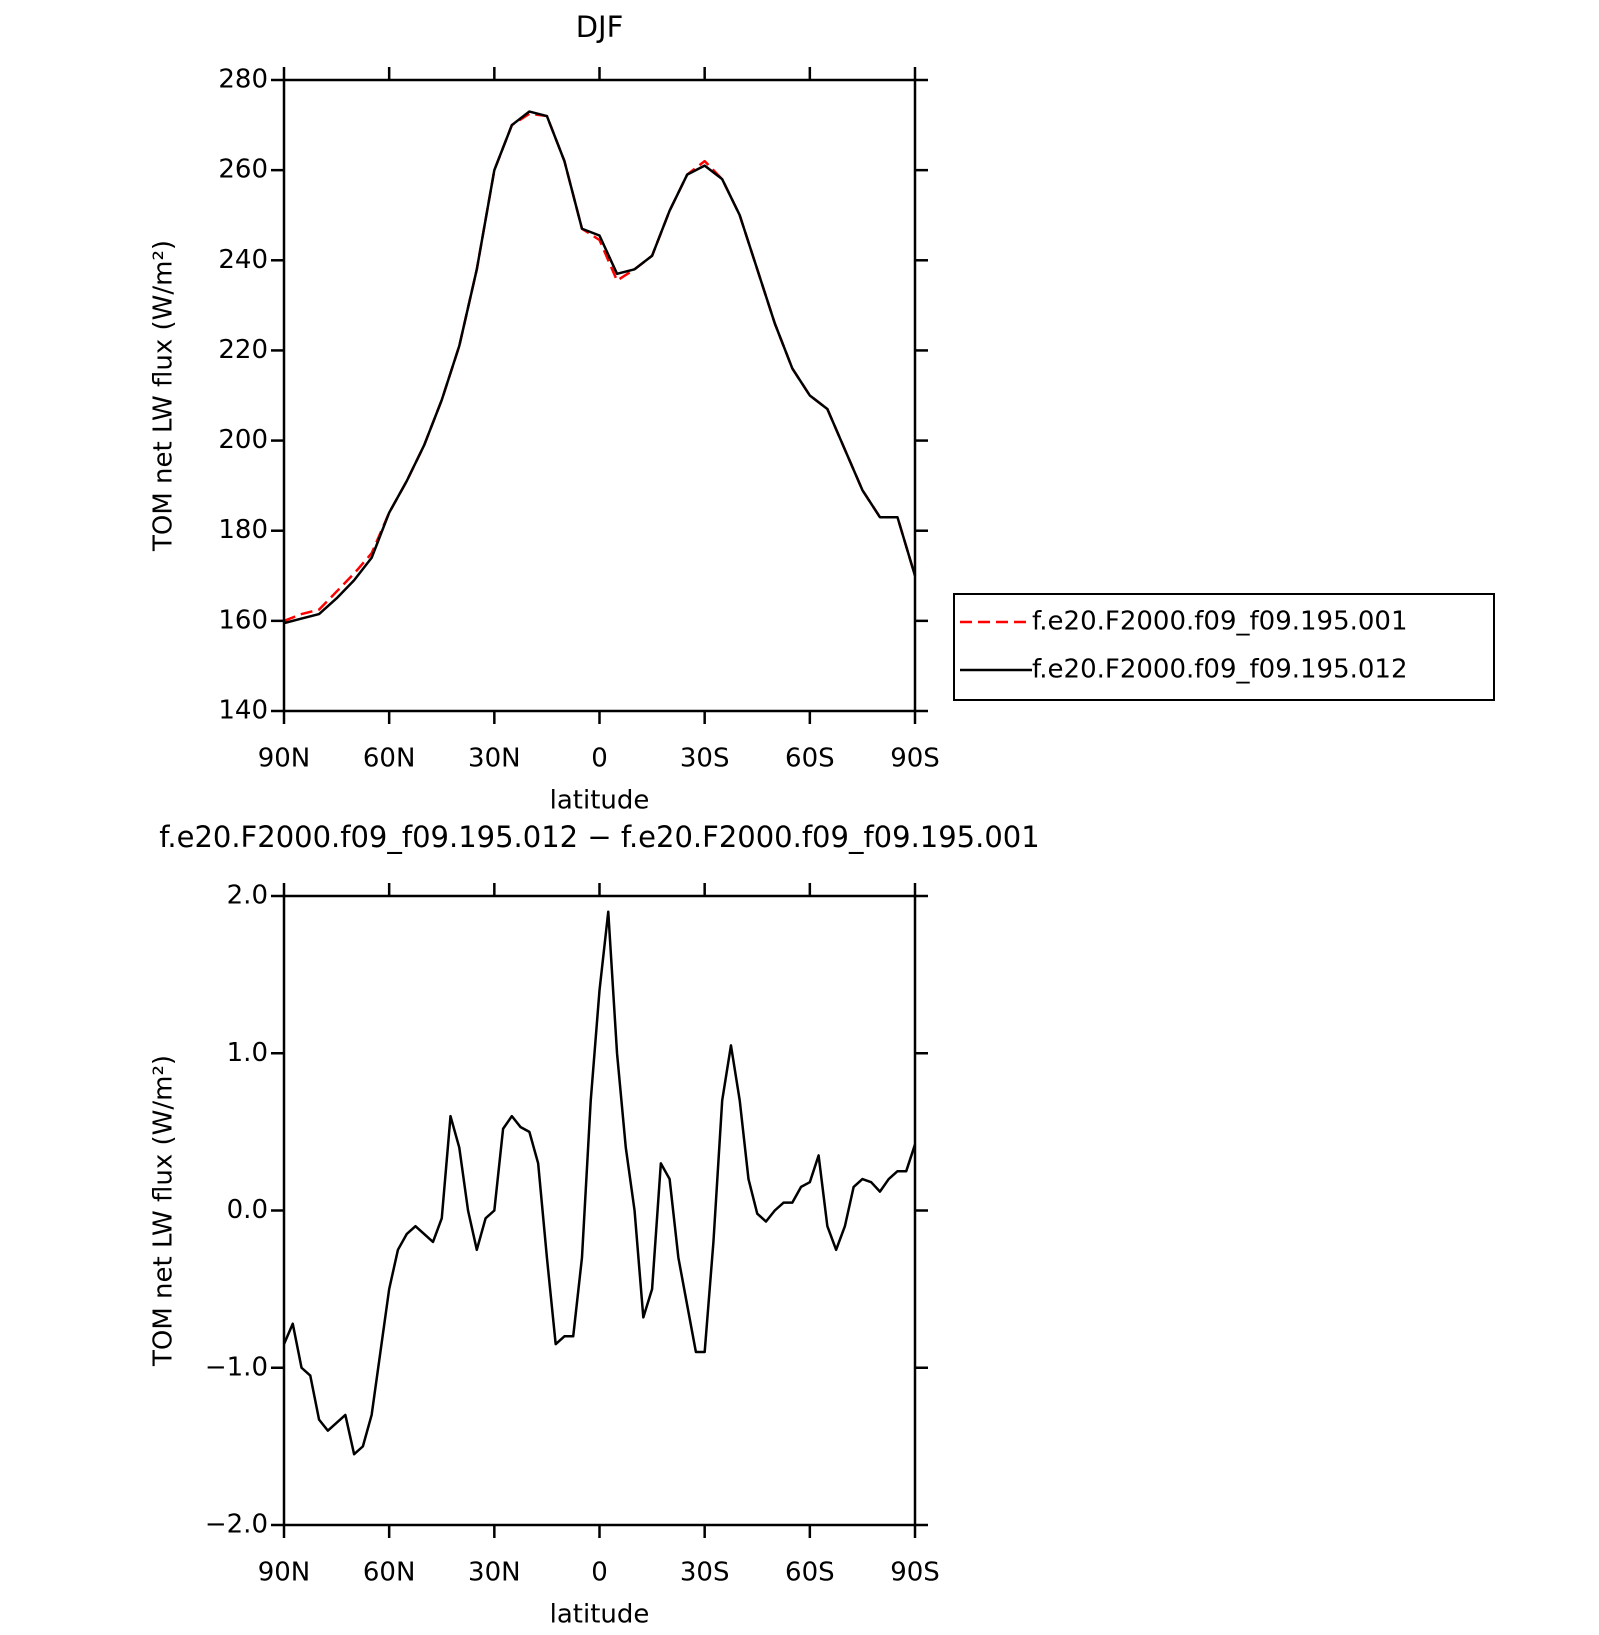 The image size is (1599, 1635). What do you see at coordinates (1220, 622) in the screenshot?
I see `legend-label: f.e20.F2000.f09_f09.195.001` at bounding box center [1220, 622].